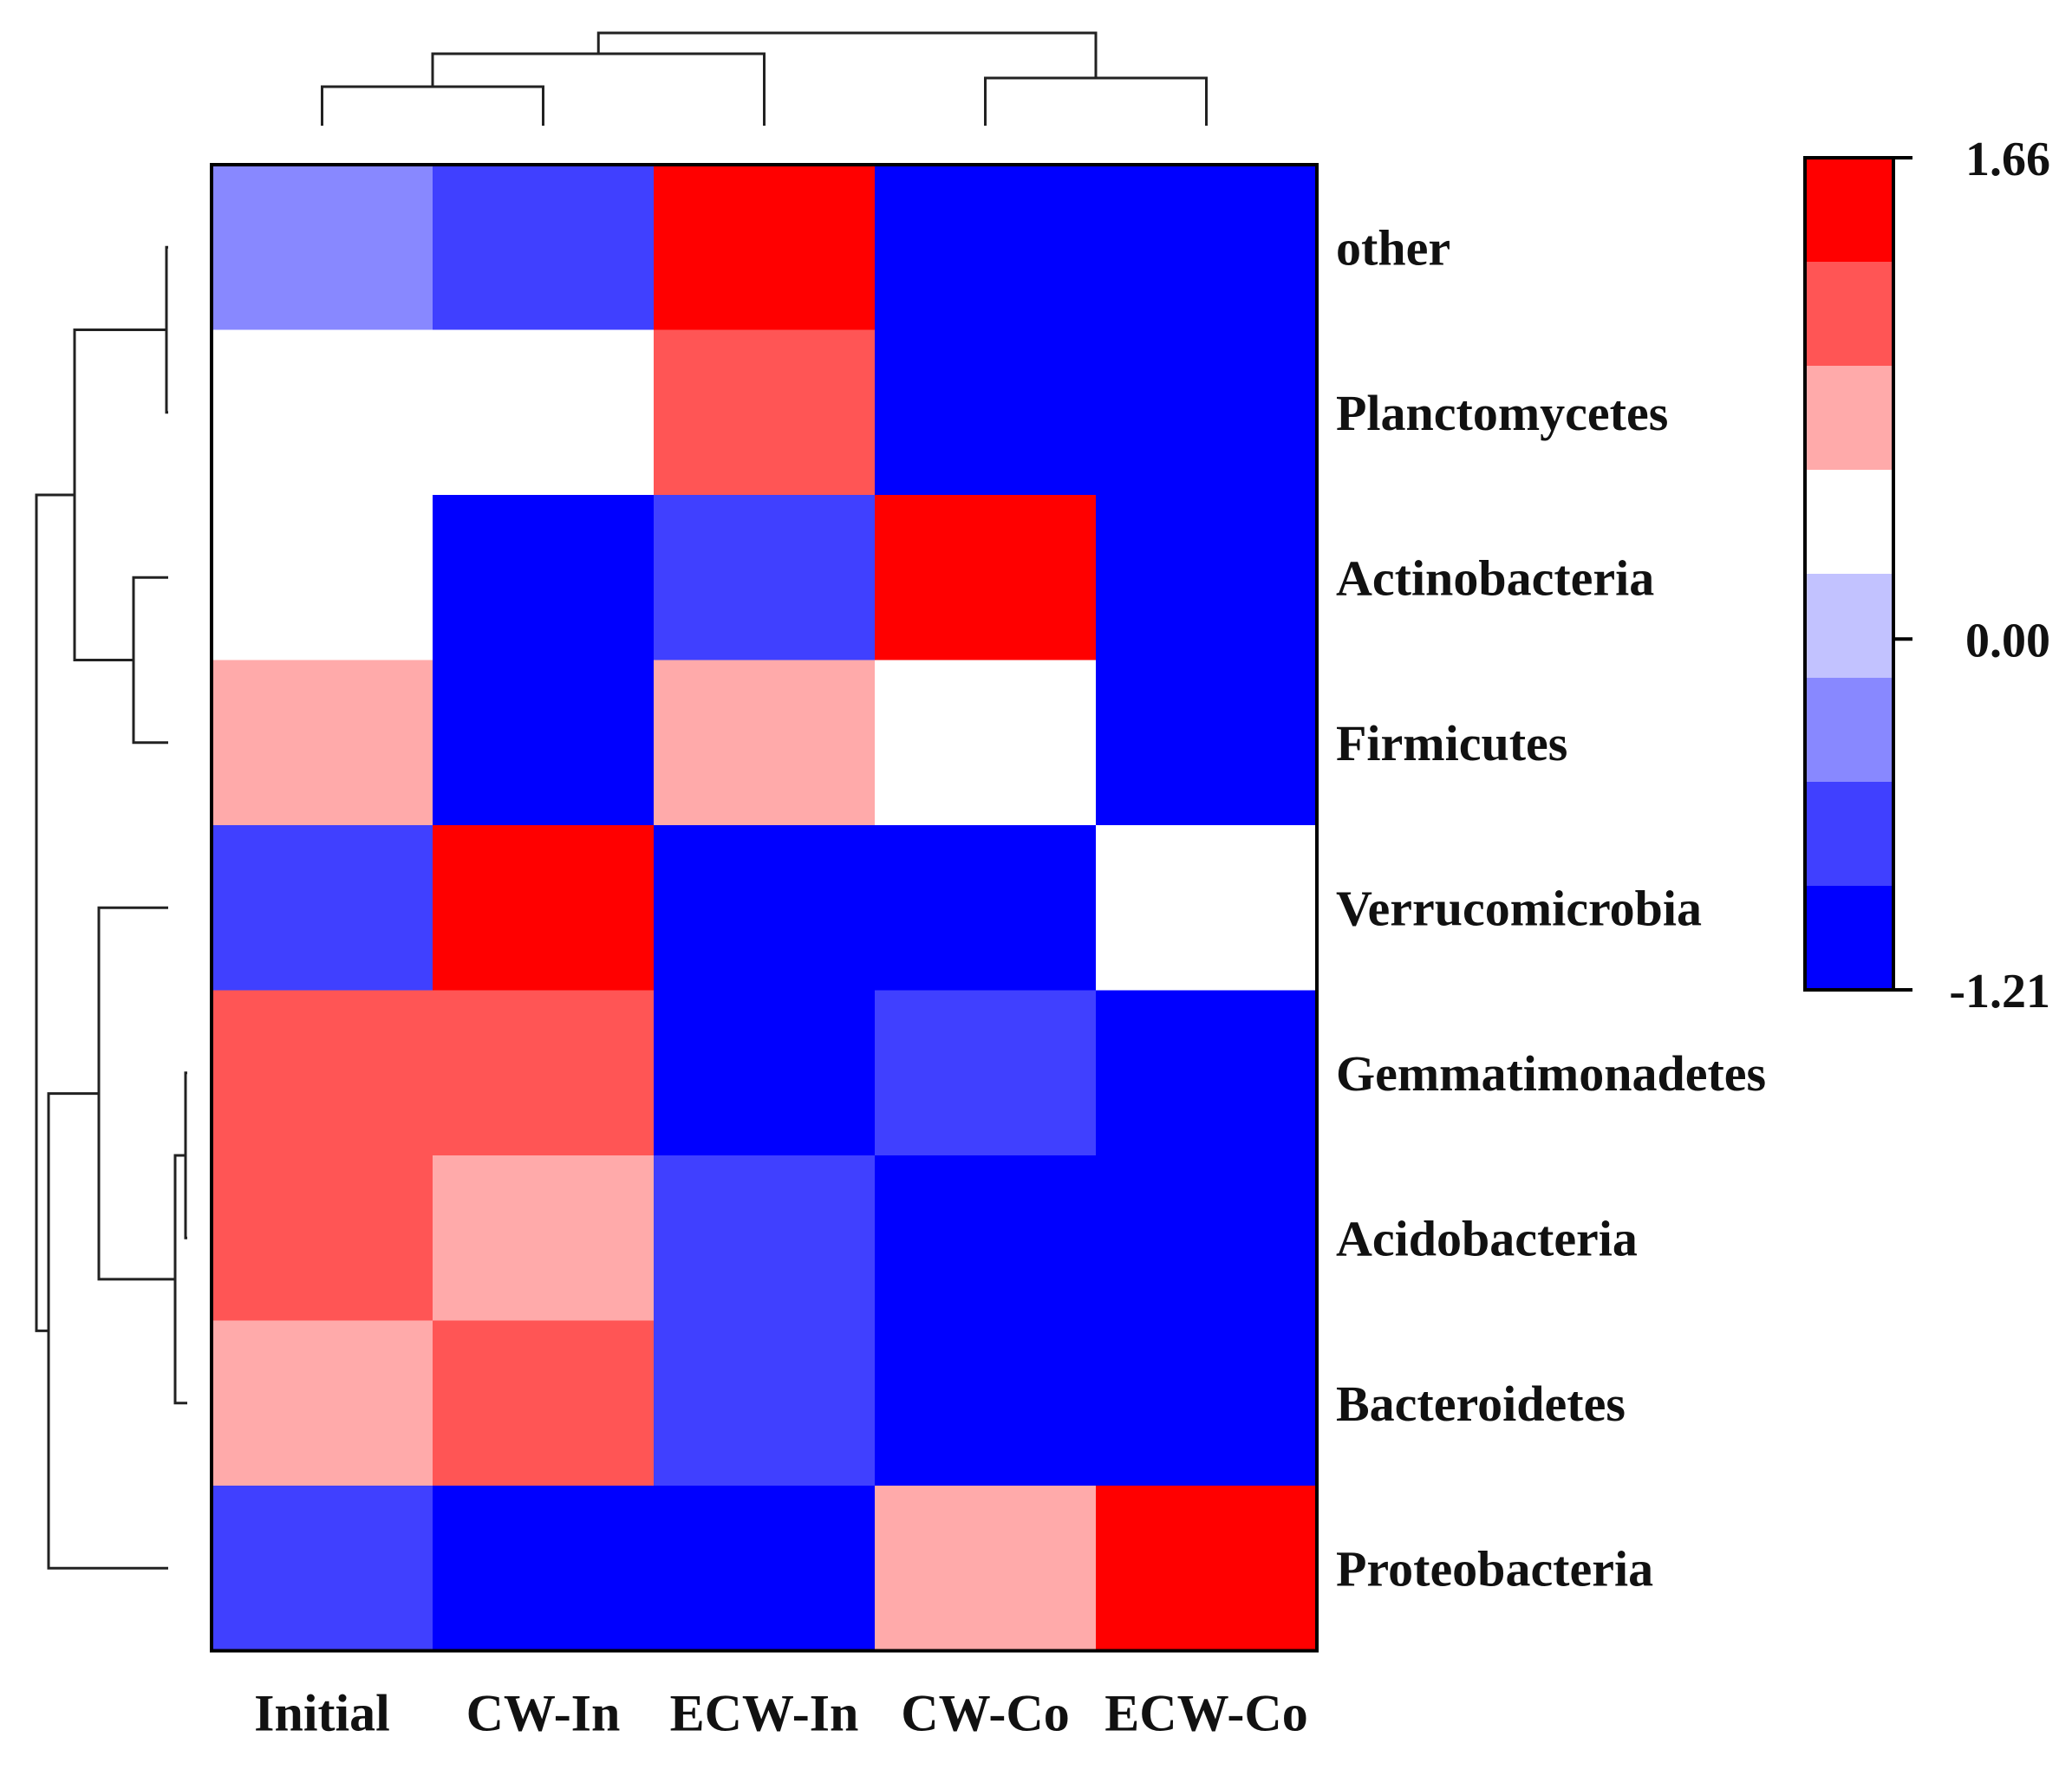  I want to click on heatmap-cell-firmicutes-initial, so click(322, 743).